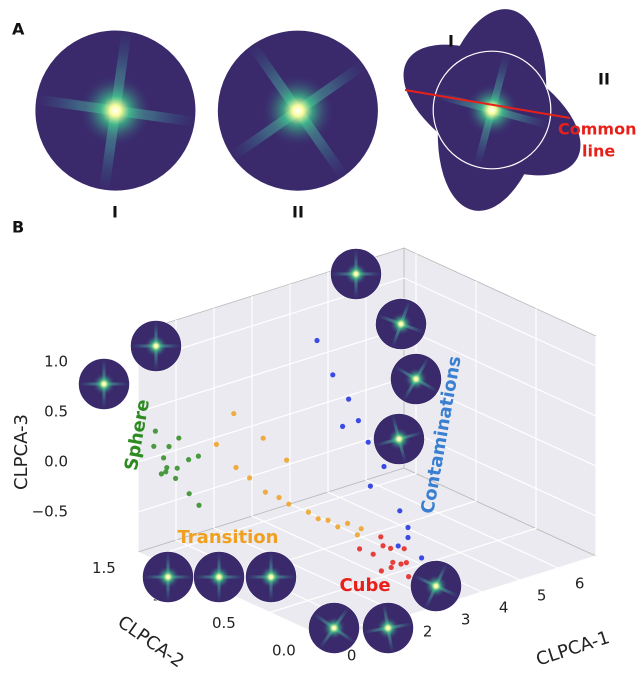 This screenshot has width=640, height=676. Describe the element at coordinates (428, 631) in the screenshot. I see `x-tick-label: 2` at that location.